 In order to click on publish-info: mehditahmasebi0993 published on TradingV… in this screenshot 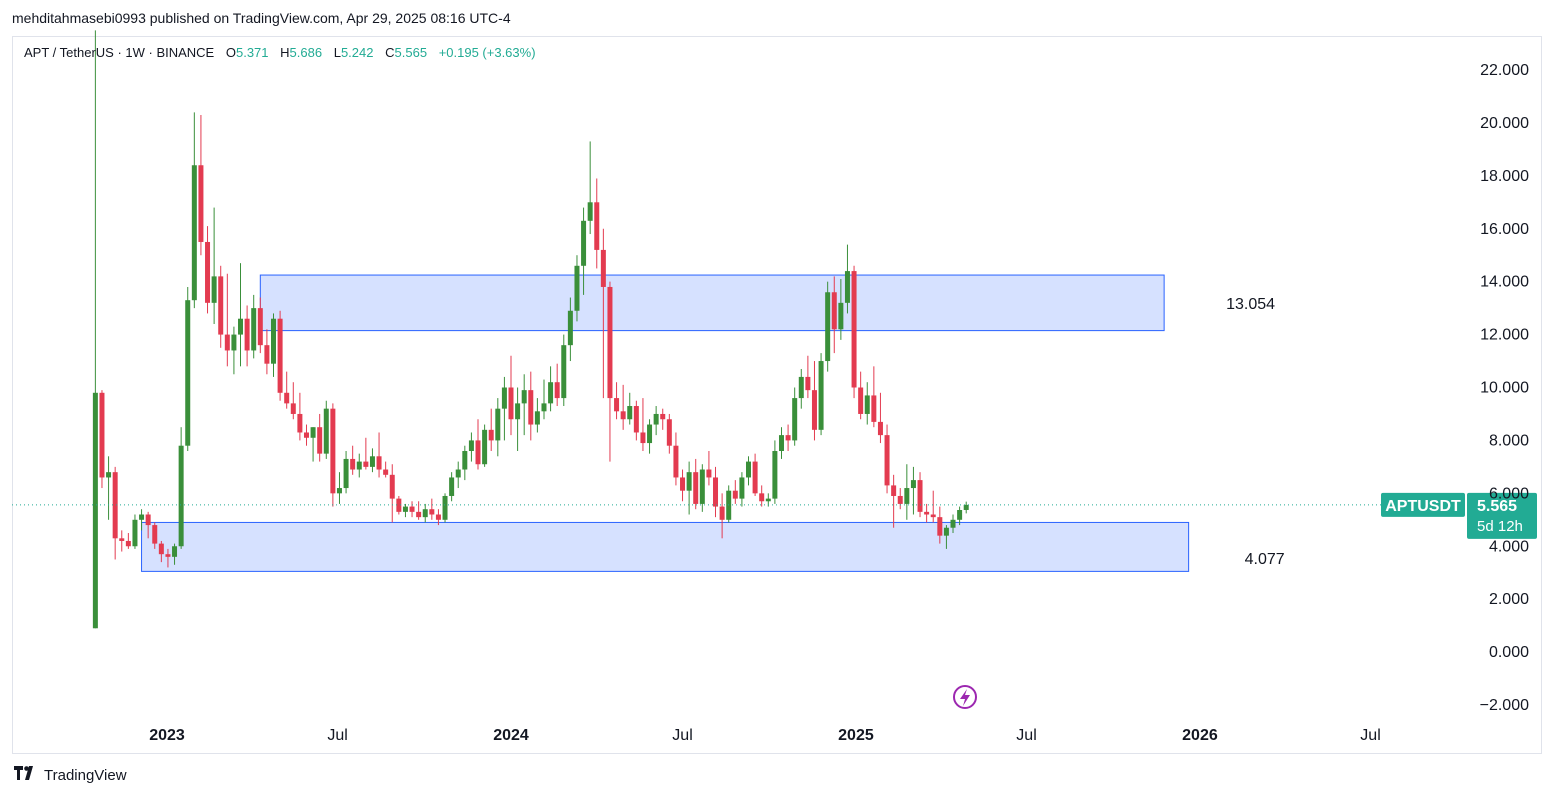, I will do `click(261, 18)`.